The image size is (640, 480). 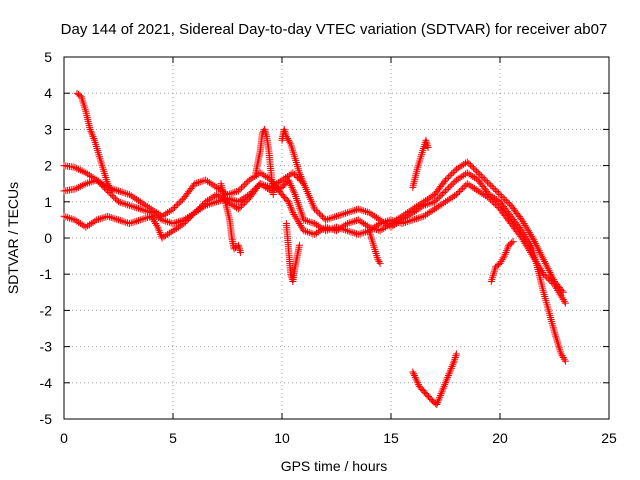 I want to click on y-tick-label: -1, so click(x=46, y=274).